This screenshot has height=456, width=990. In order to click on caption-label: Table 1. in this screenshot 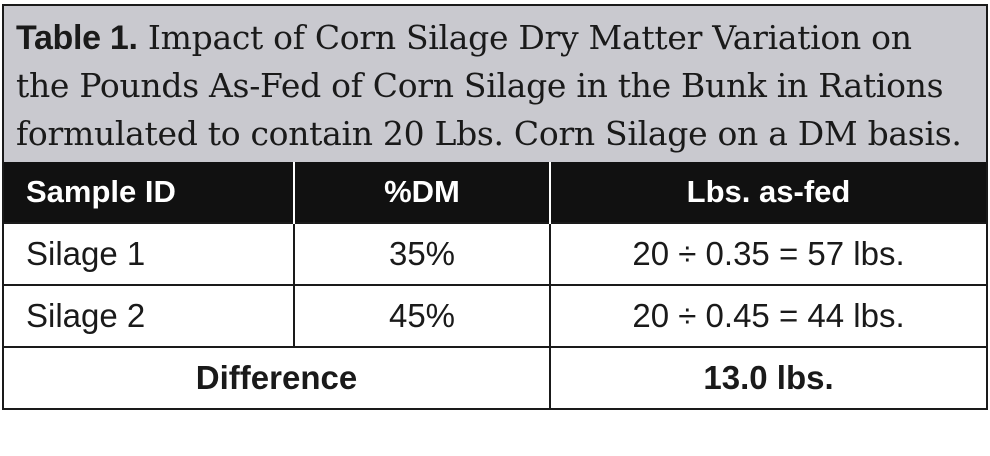, I will do `click(77, 38)`.